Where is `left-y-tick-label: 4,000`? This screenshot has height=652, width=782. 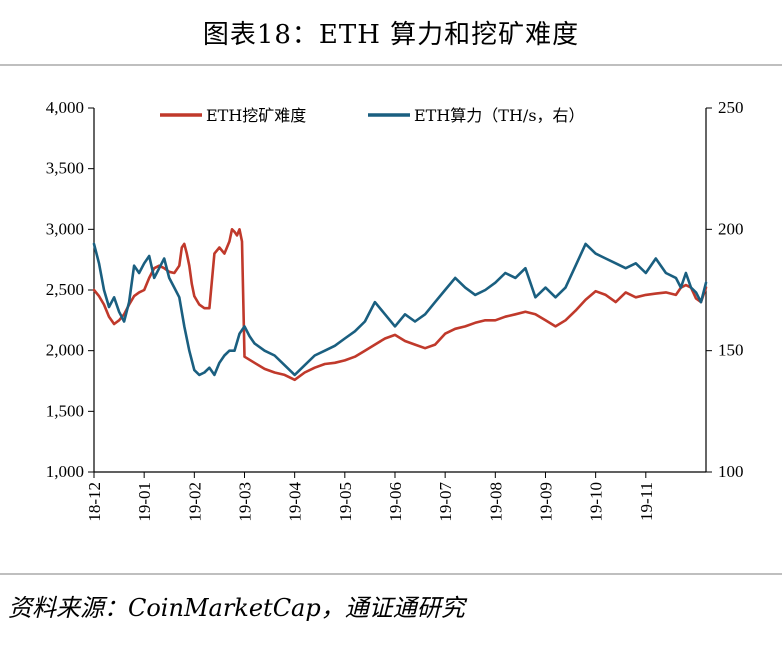 left-y-tick-label: 4,000 is located at coordinates (65, 107).